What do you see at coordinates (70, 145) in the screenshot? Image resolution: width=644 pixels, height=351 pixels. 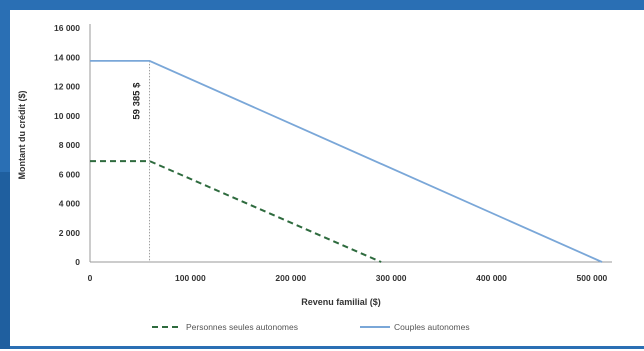 I see `y-tick-label: 8 000` at bounding box center [70, 145].